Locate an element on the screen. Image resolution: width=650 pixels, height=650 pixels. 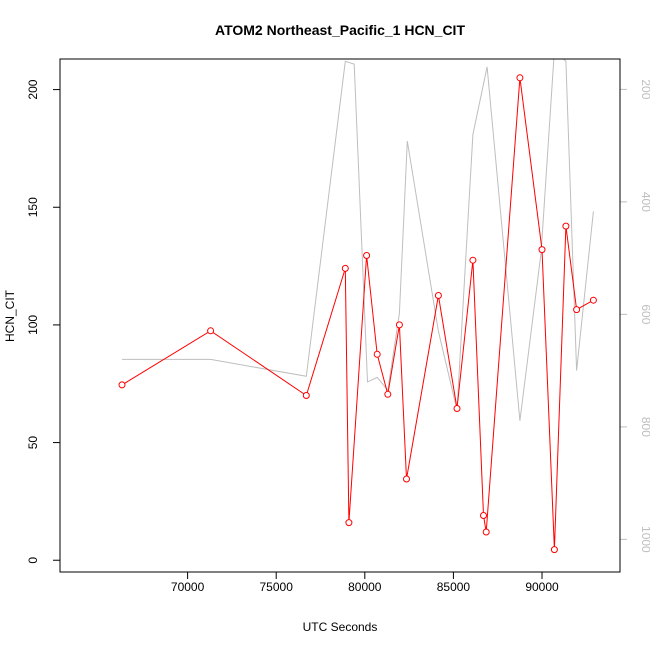
y2-tick-label: 800 is located at coordinates (644, 427).